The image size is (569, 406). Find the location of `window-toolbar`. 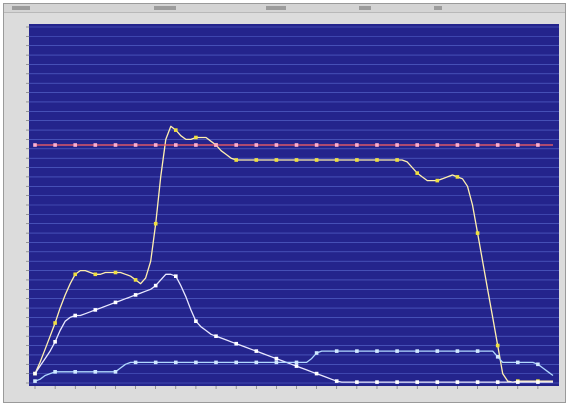

window-toolbar is located at coordinates (284, 8).